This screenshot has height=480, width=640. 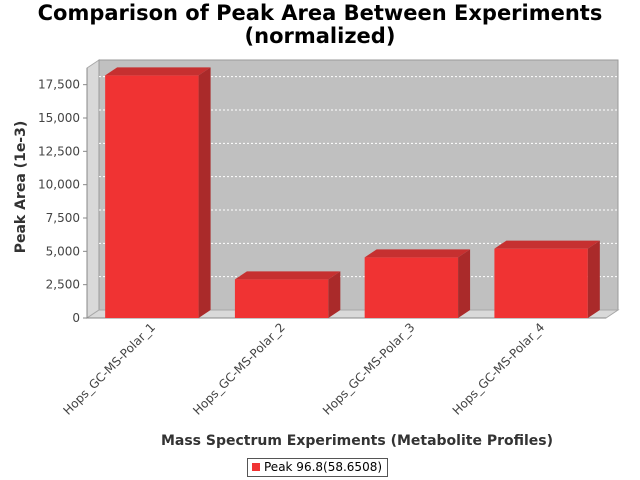 I want to click on y-tick-label: 17,500, so click(x=59, y=85).